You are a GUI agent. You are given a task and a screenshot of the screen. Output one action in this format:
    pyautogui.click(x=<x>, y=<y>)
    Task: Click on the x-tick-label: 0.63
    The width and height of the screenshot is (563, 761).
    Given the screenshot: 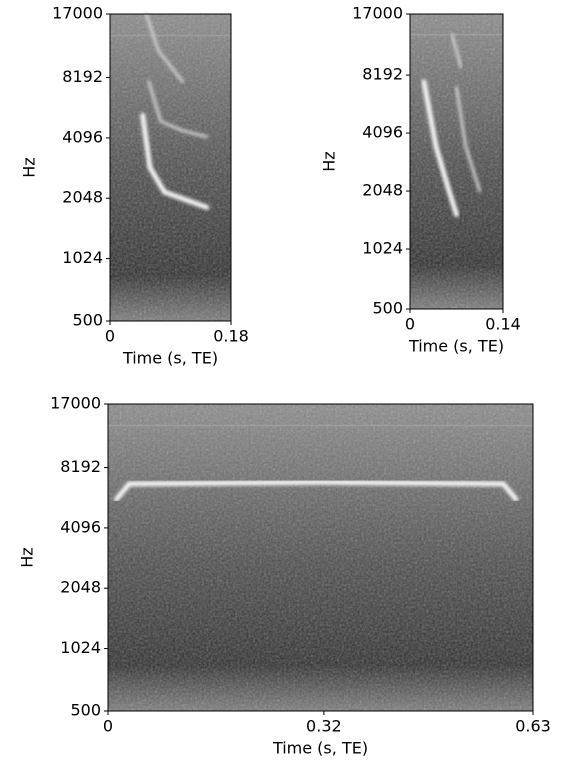 What is the action you would take?
    pyautogui.click(x=533, y=726)
    